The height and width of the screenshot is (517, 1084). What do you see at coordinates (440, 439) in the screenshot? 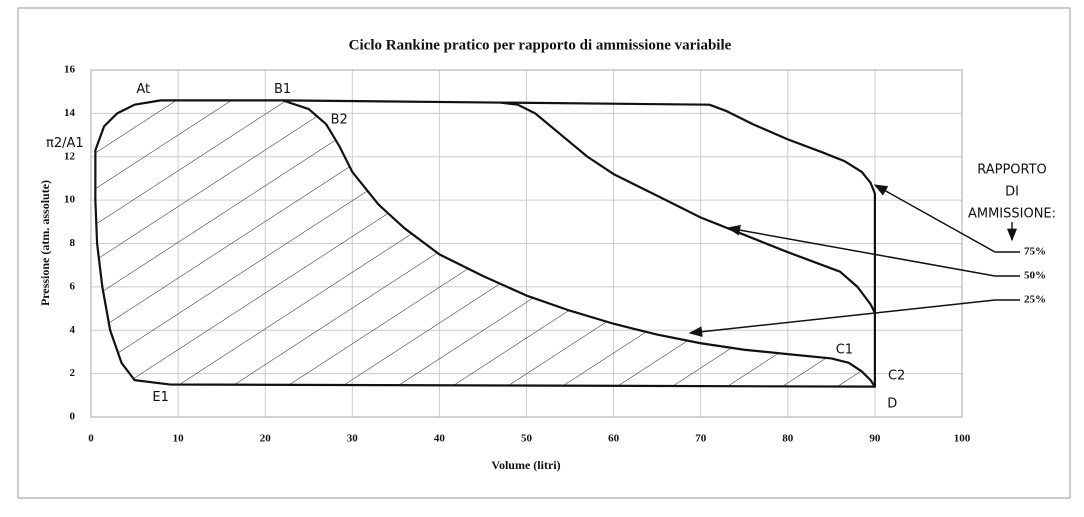
I see `x-tick-label: 40` at bounding box center [440, 439].